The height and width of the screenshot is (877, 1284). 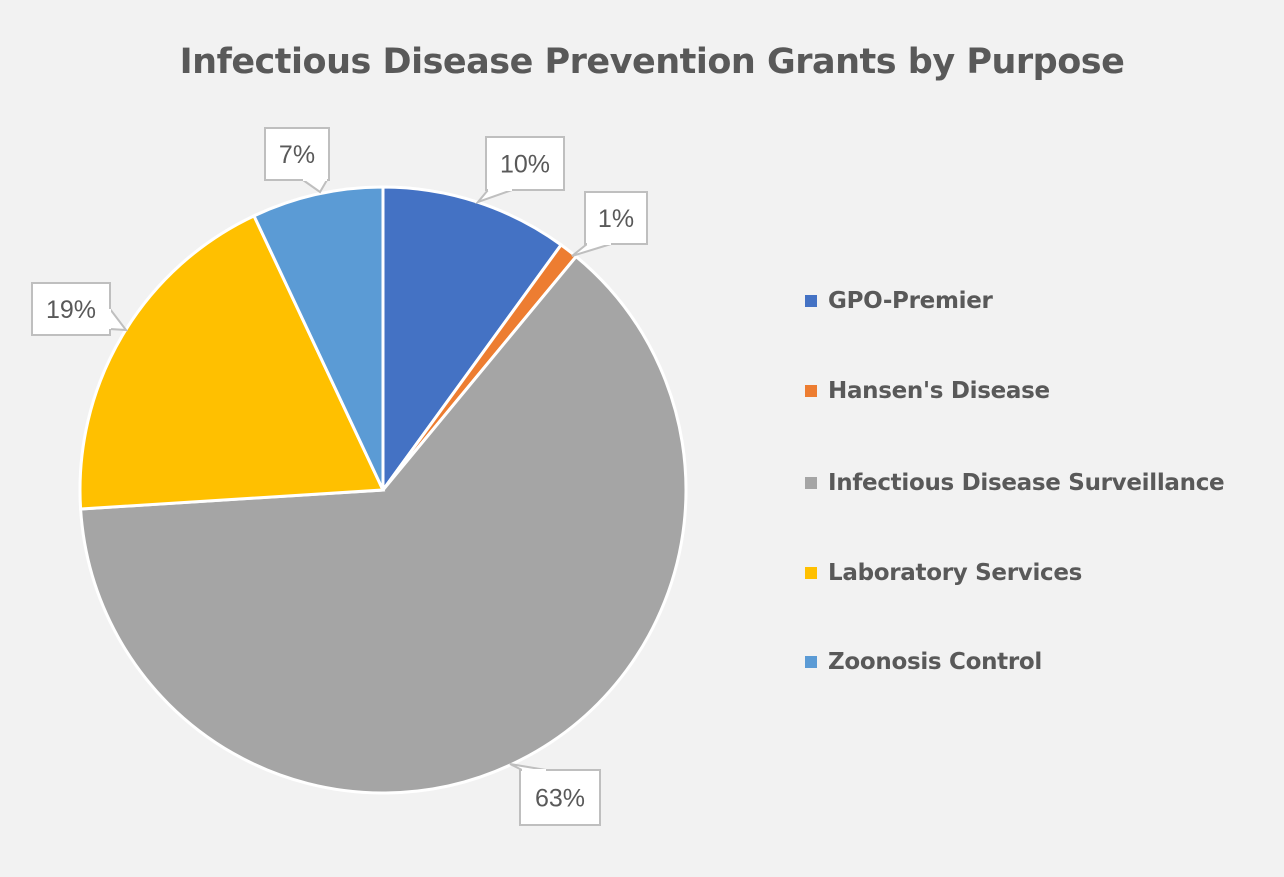 I want to click on legend-item: GPO-Premier, so click(x=899, y=301).